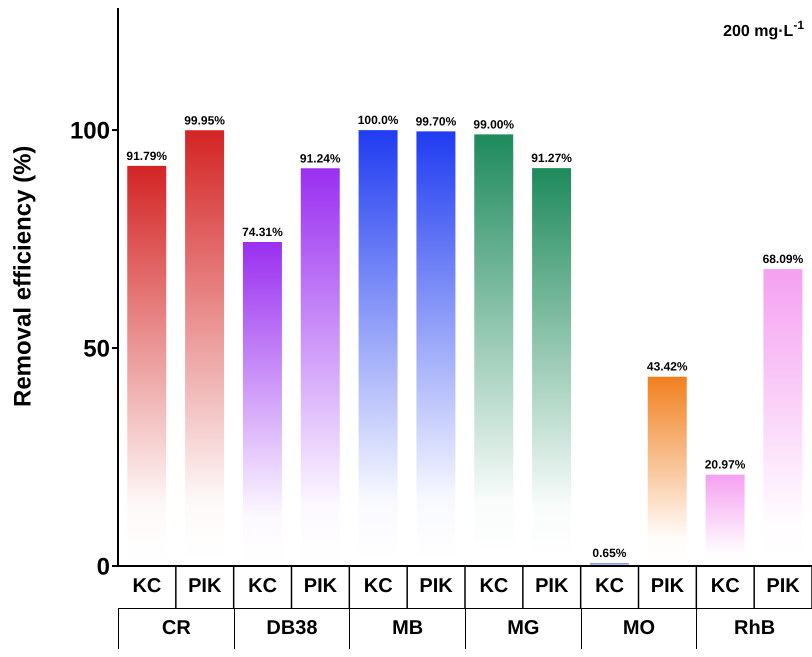 The image size is (812, 657). Describe the element at coordinates (103, 567) in the screenshot. I see `y-tick-label: 0` at that location.